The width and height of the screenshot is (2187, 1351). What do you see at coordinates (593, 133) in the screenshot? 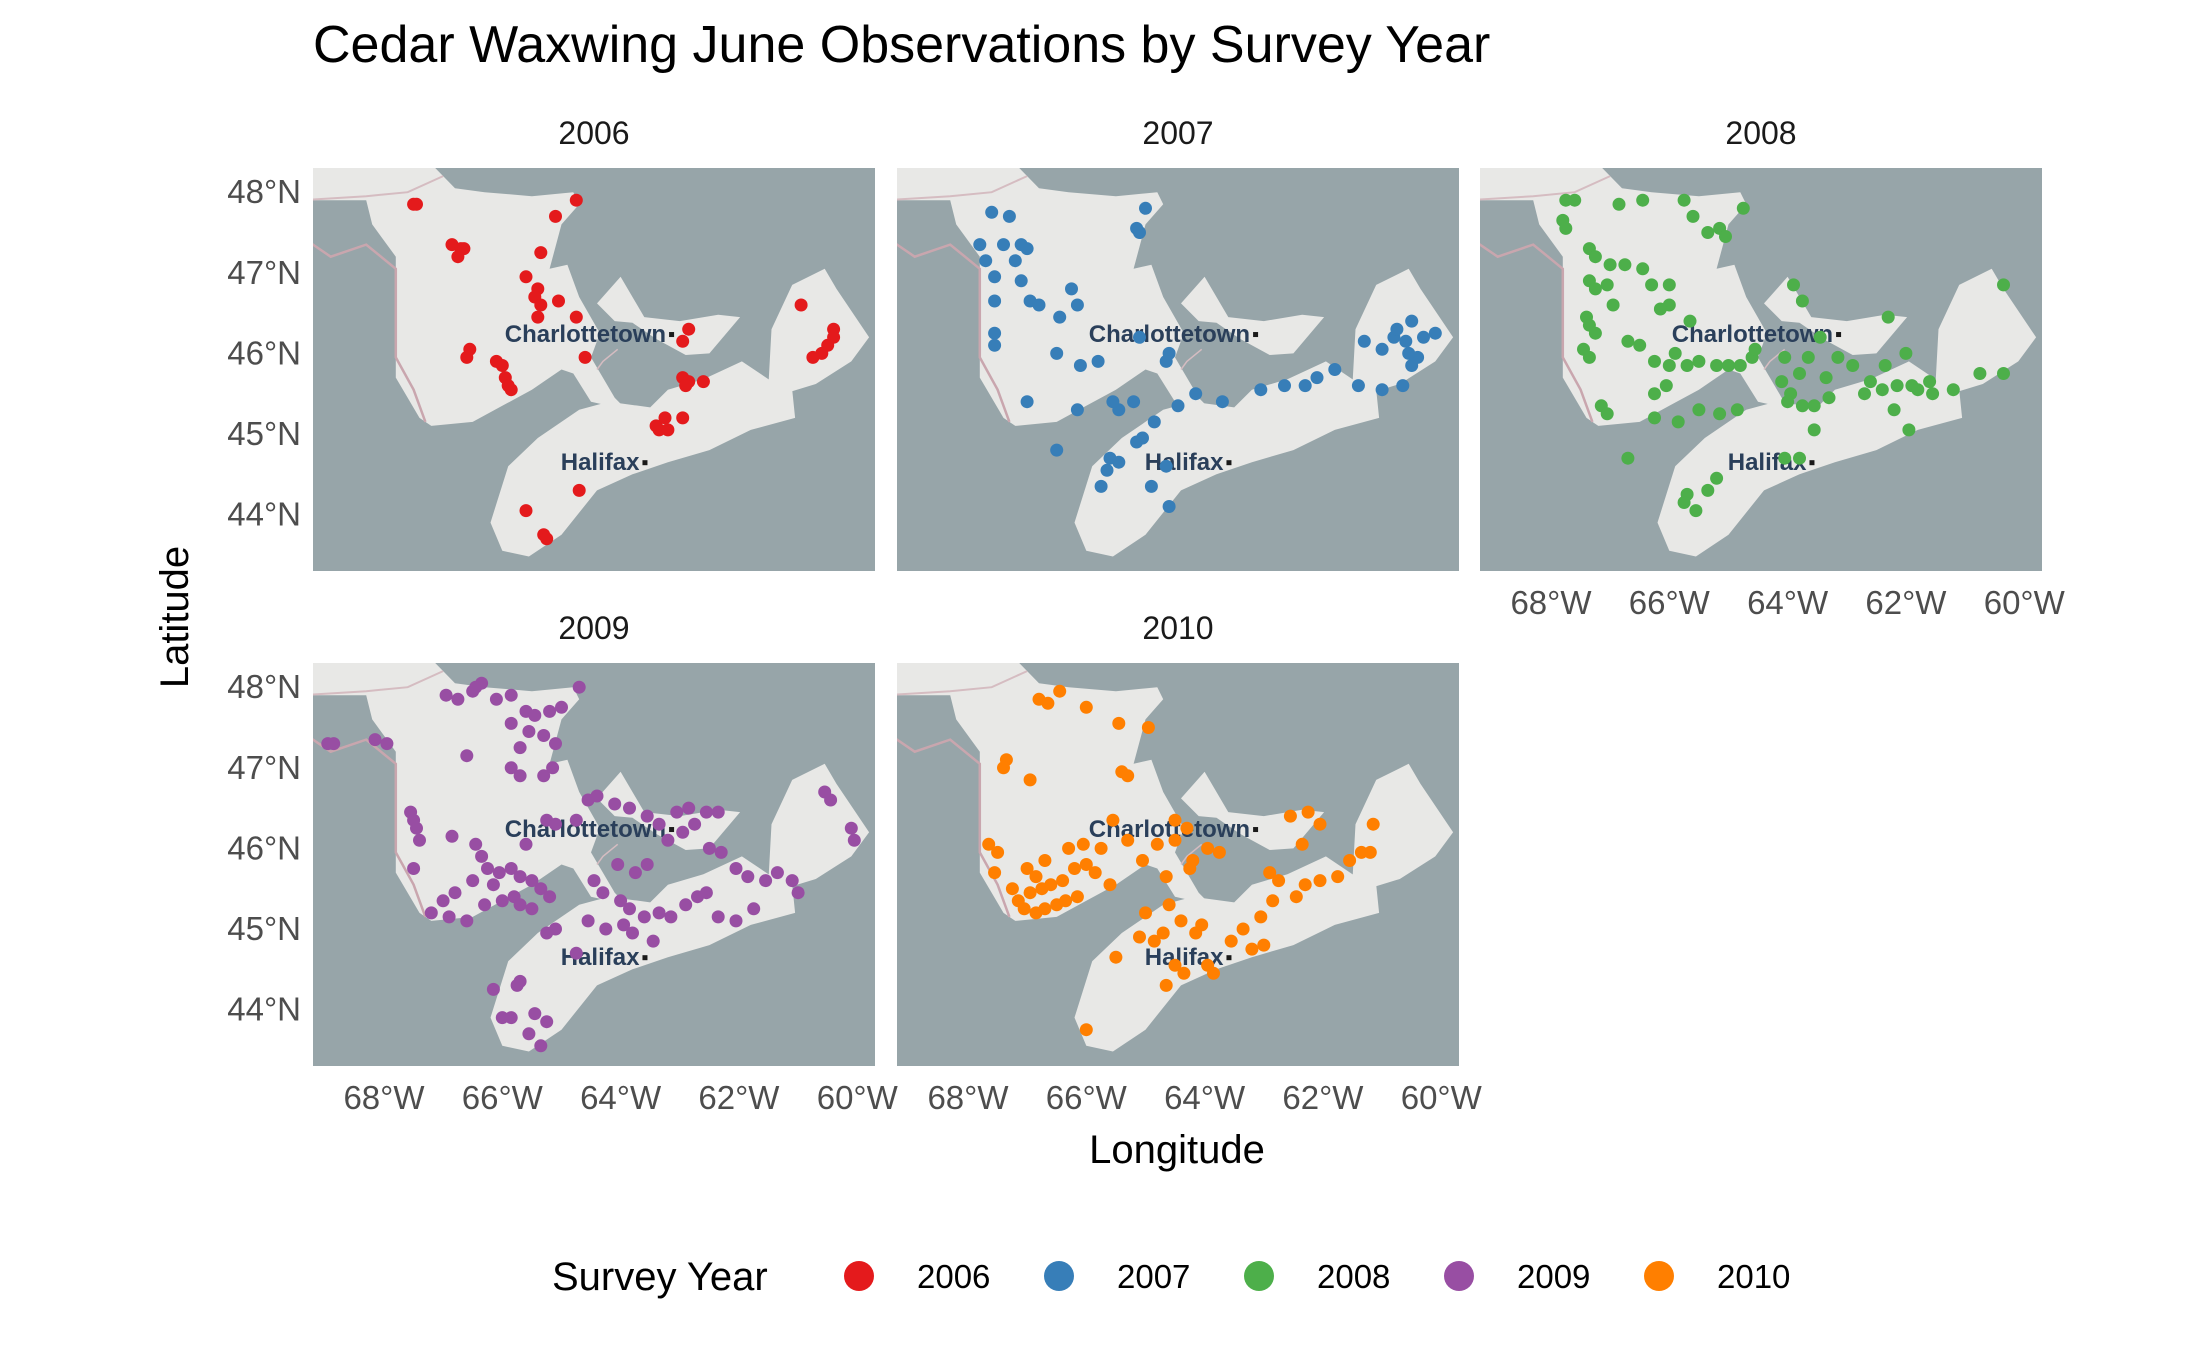
I see `panel-year-label: 2006` at bounding box center [593, 133].